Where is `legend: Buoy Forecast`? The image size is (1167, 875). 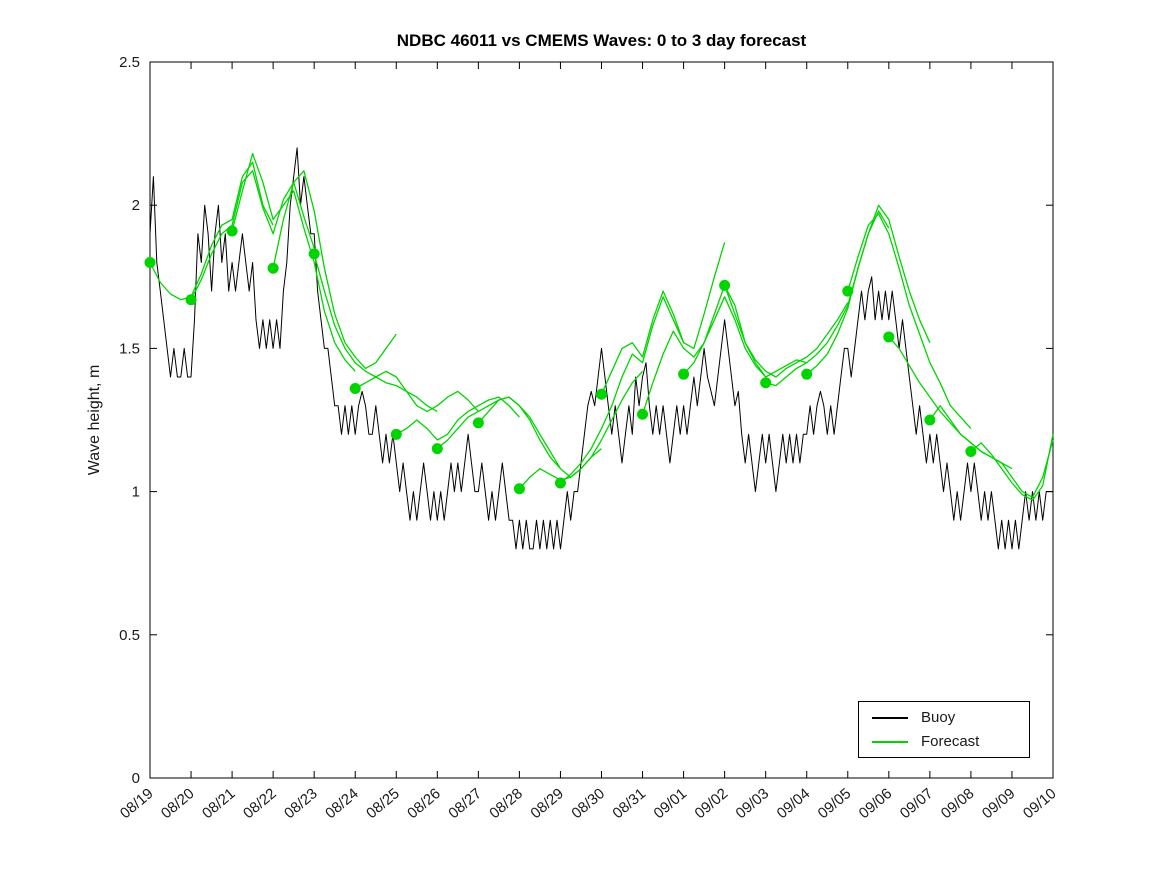 legend: Buoy Forecast is located at coordinates (944, 729).